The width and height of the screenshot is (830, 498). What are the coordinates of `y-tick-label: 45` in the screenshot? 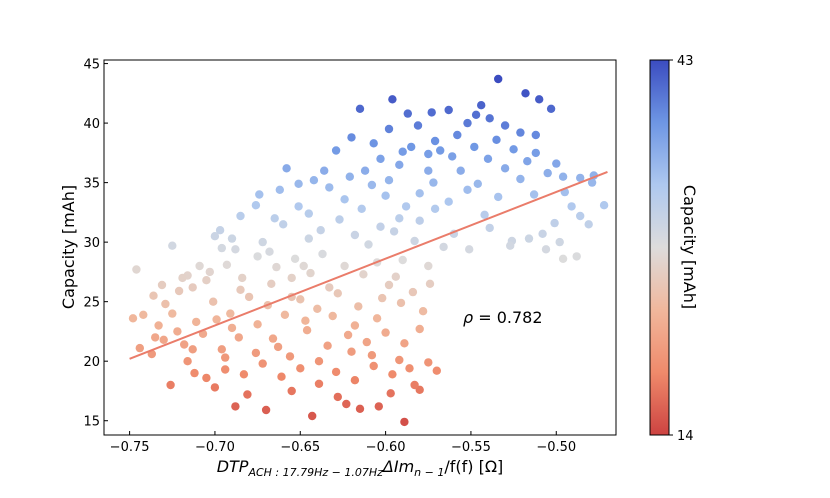 It's located at (91, 65).